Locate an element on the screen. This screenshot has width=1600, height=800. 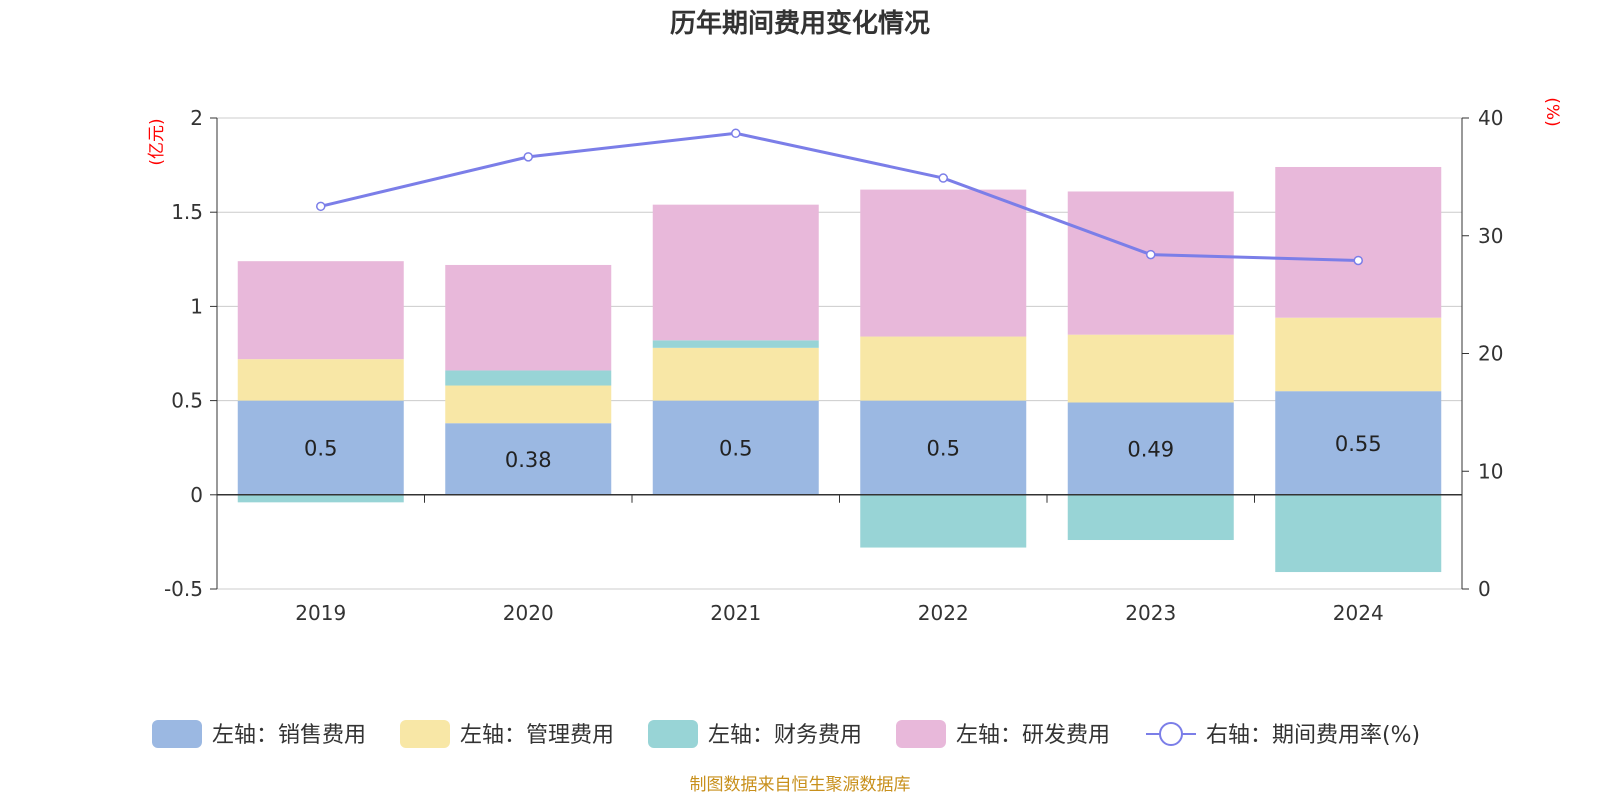
legend-item: 左轴：销售费用 is located at coordinates (259, 734).